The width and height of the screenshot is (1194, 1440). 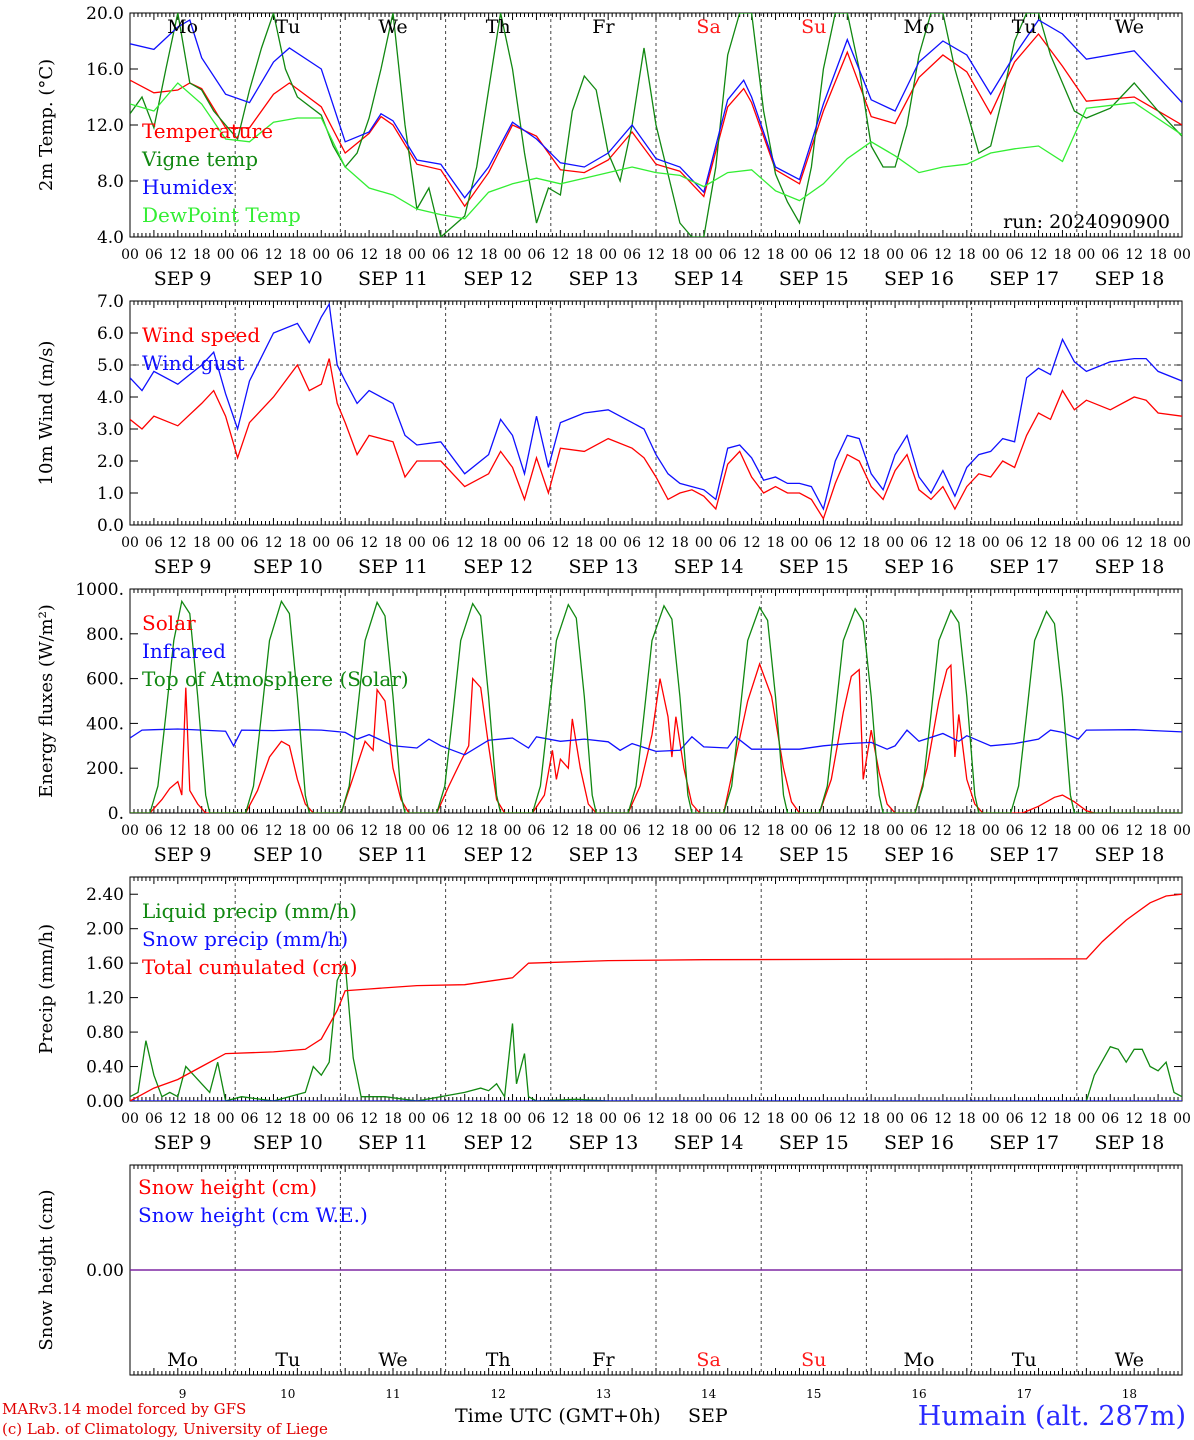 What do you see at coordinates (110, 462) in the screenshot?
I see `y-tick-label: 2.0` at bounding box center [110, 462].